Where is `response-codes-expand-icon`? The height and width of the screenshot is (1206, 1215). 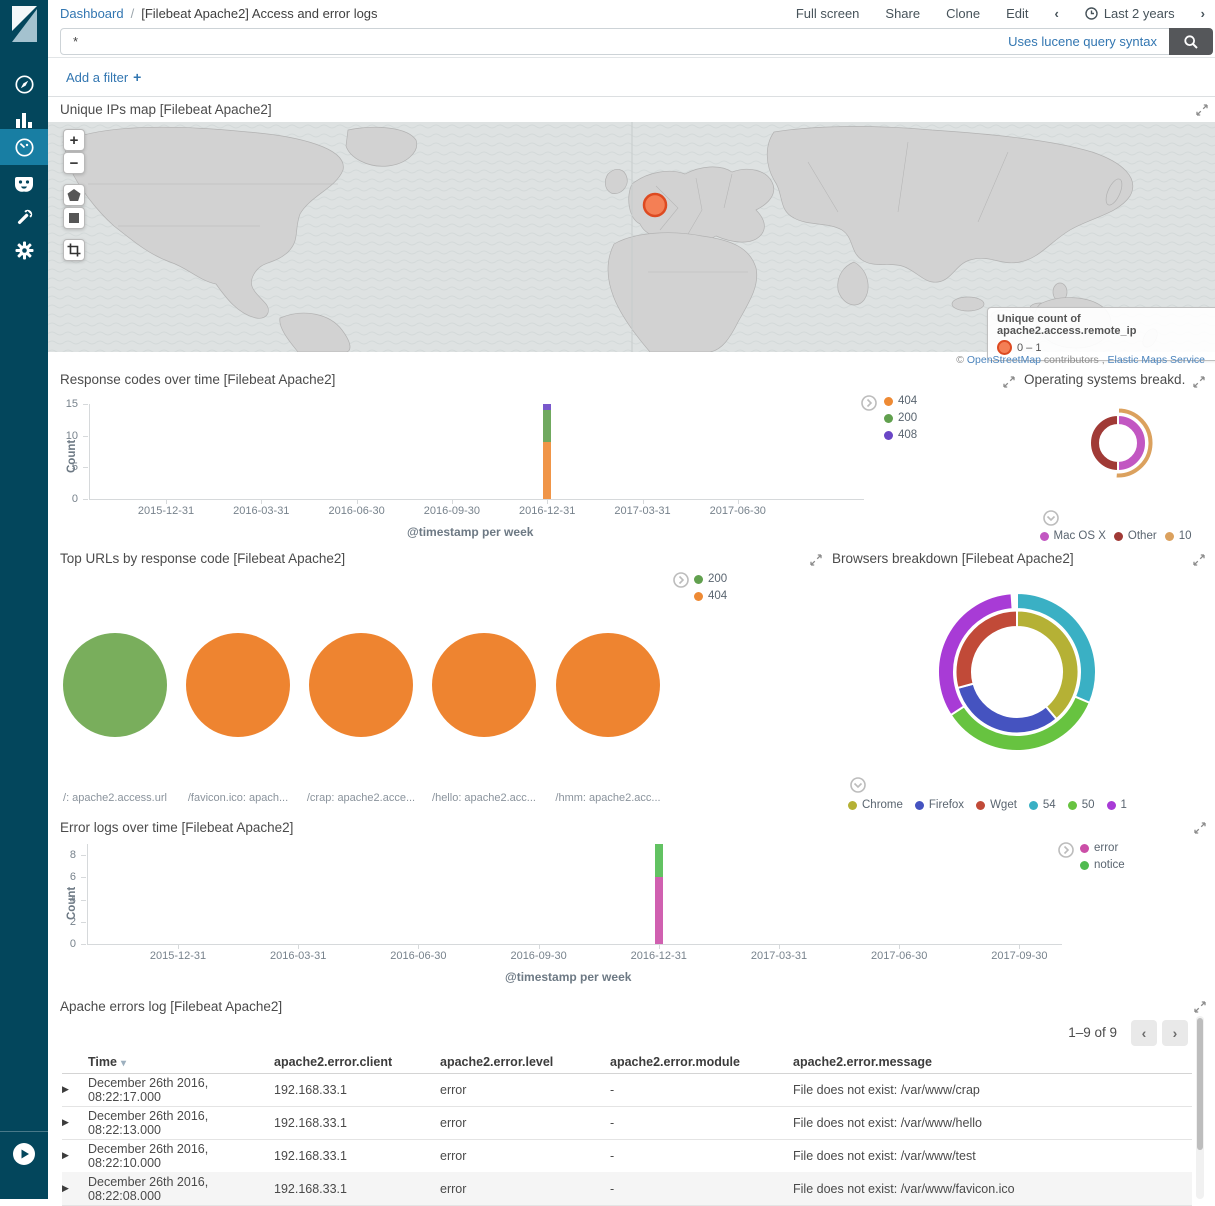
response-codes-expand-icon is located at coordinates (1009, 382).